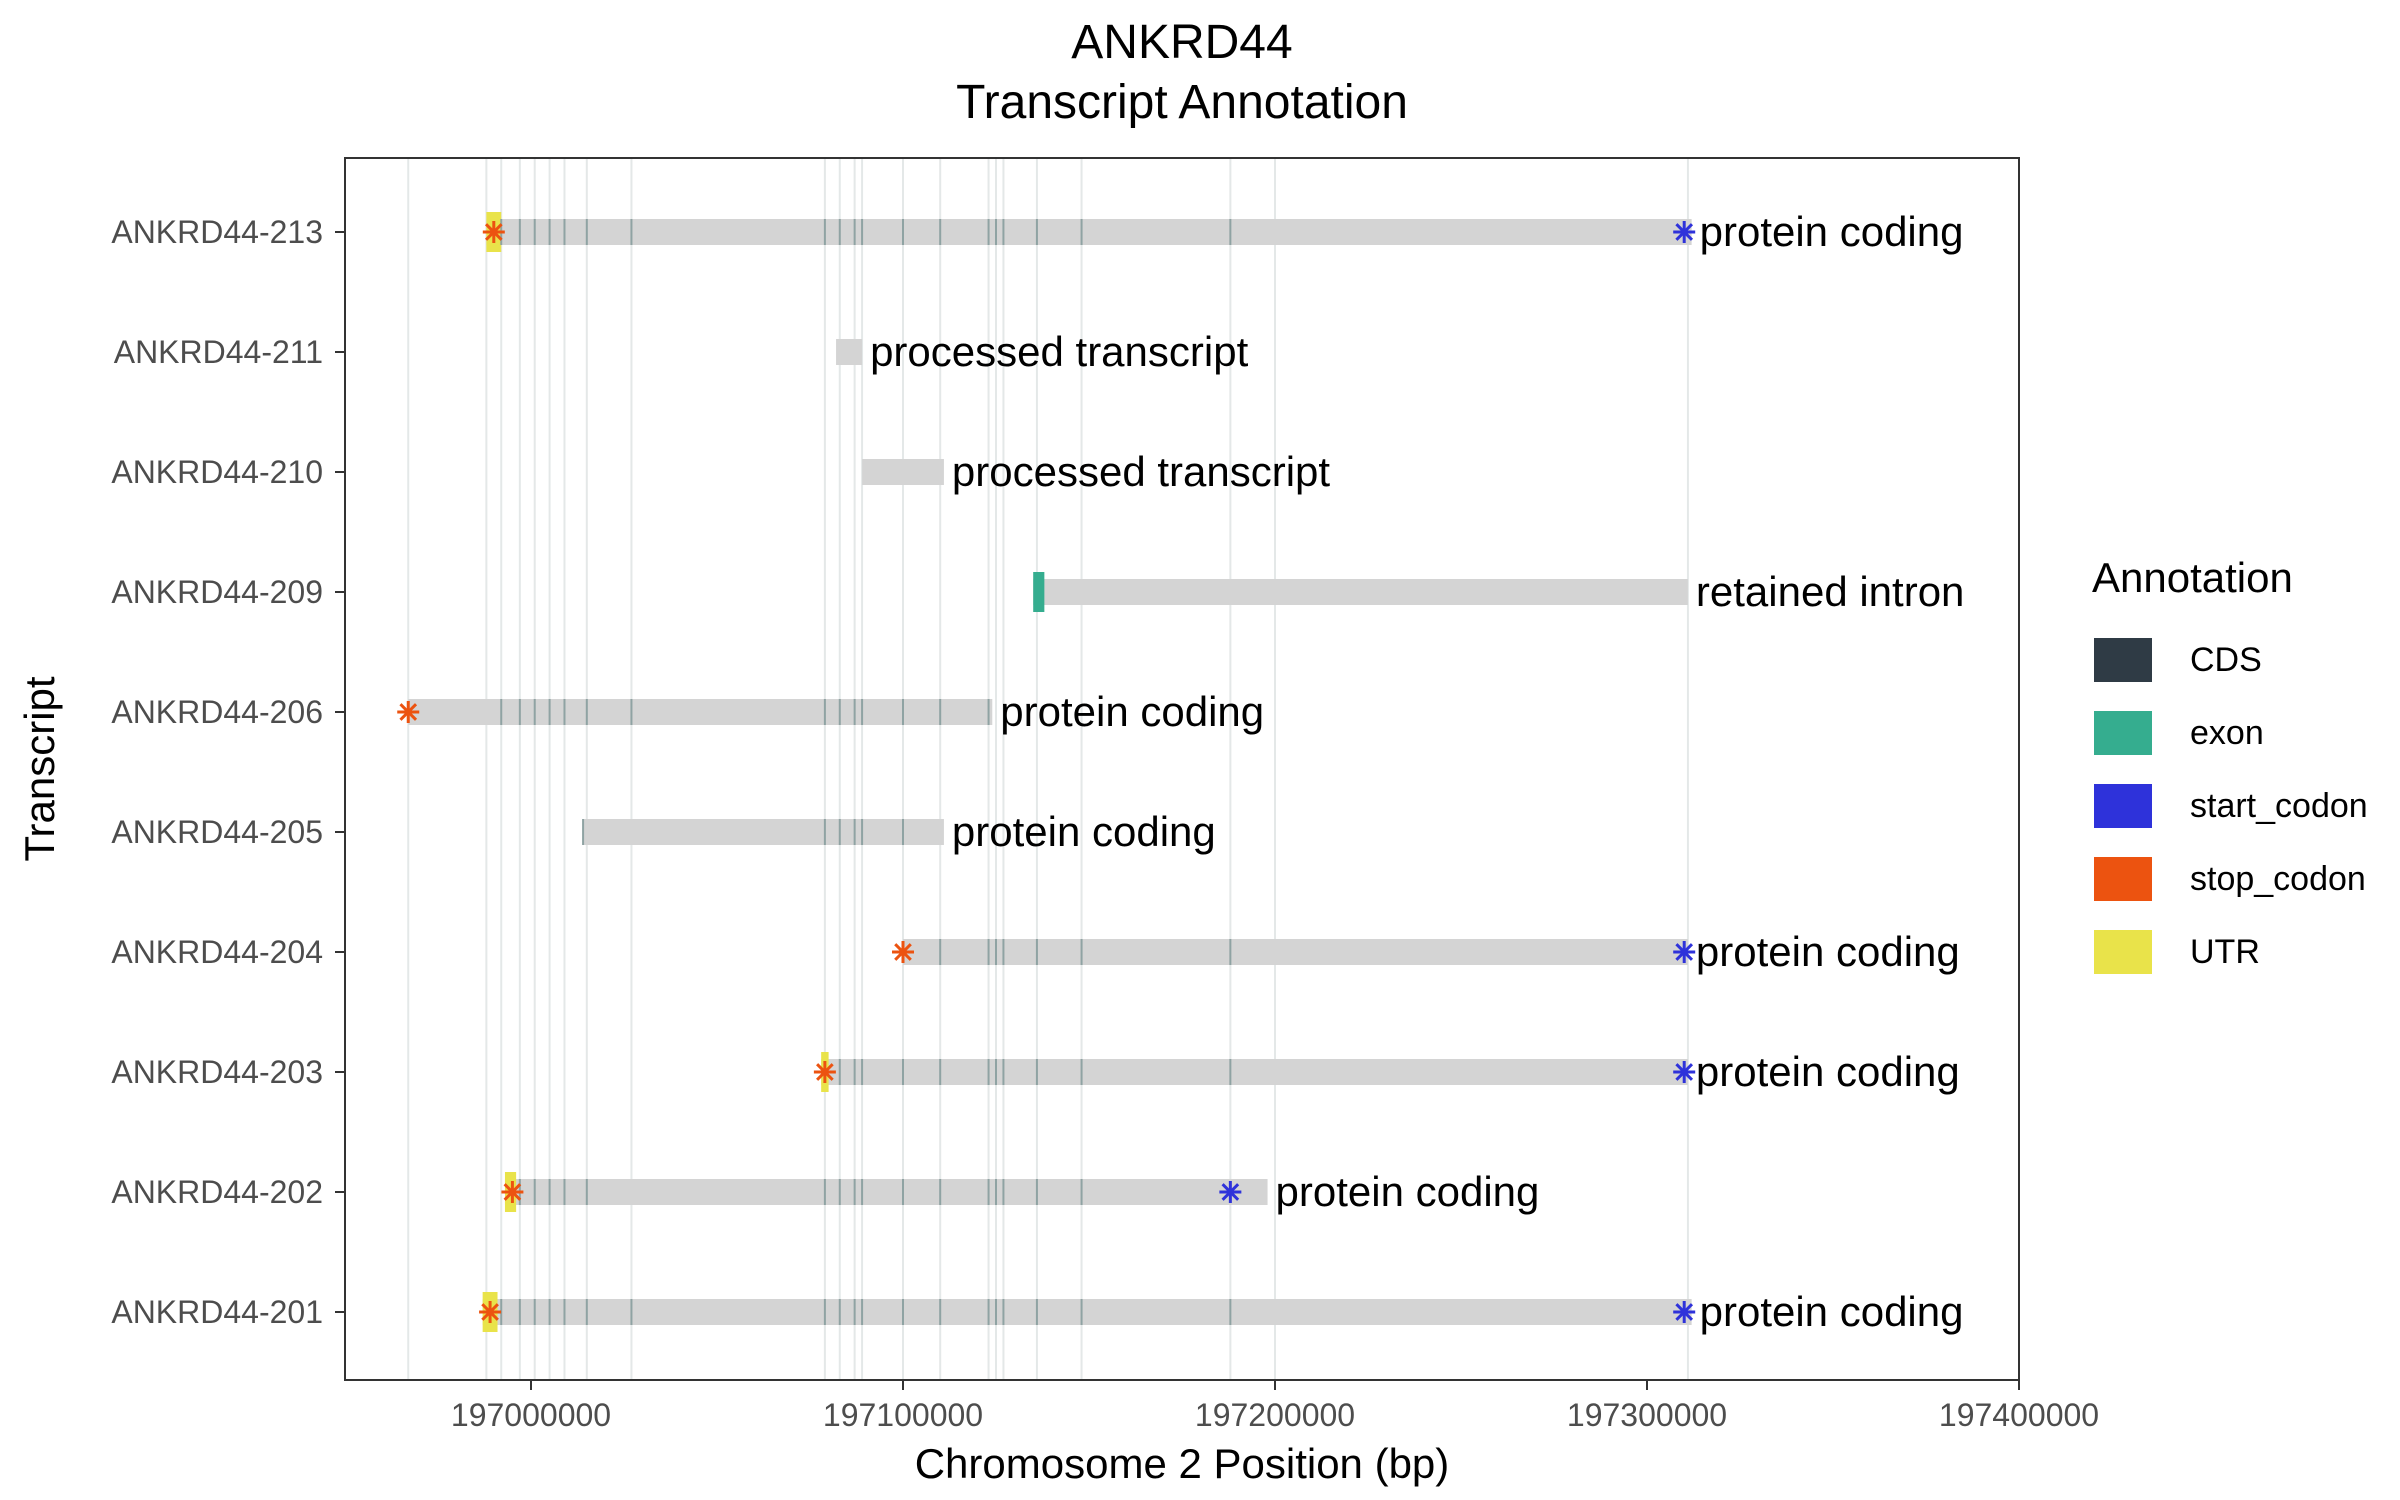 The height and width of the screenshot is (1500, 2400). What do you see at coordinates (217, 1192) in the screenshot?
I see `y-tick-label: ANKRD44-202` at bounding box center [217, 1192].